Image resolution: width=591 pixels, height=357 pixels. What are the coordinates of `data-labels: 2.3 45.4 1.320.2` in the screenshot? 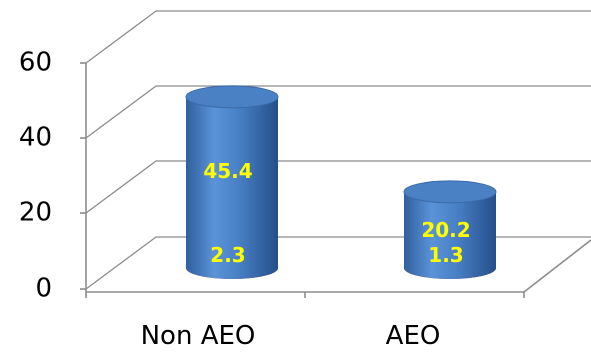 It's located at (336, 213).